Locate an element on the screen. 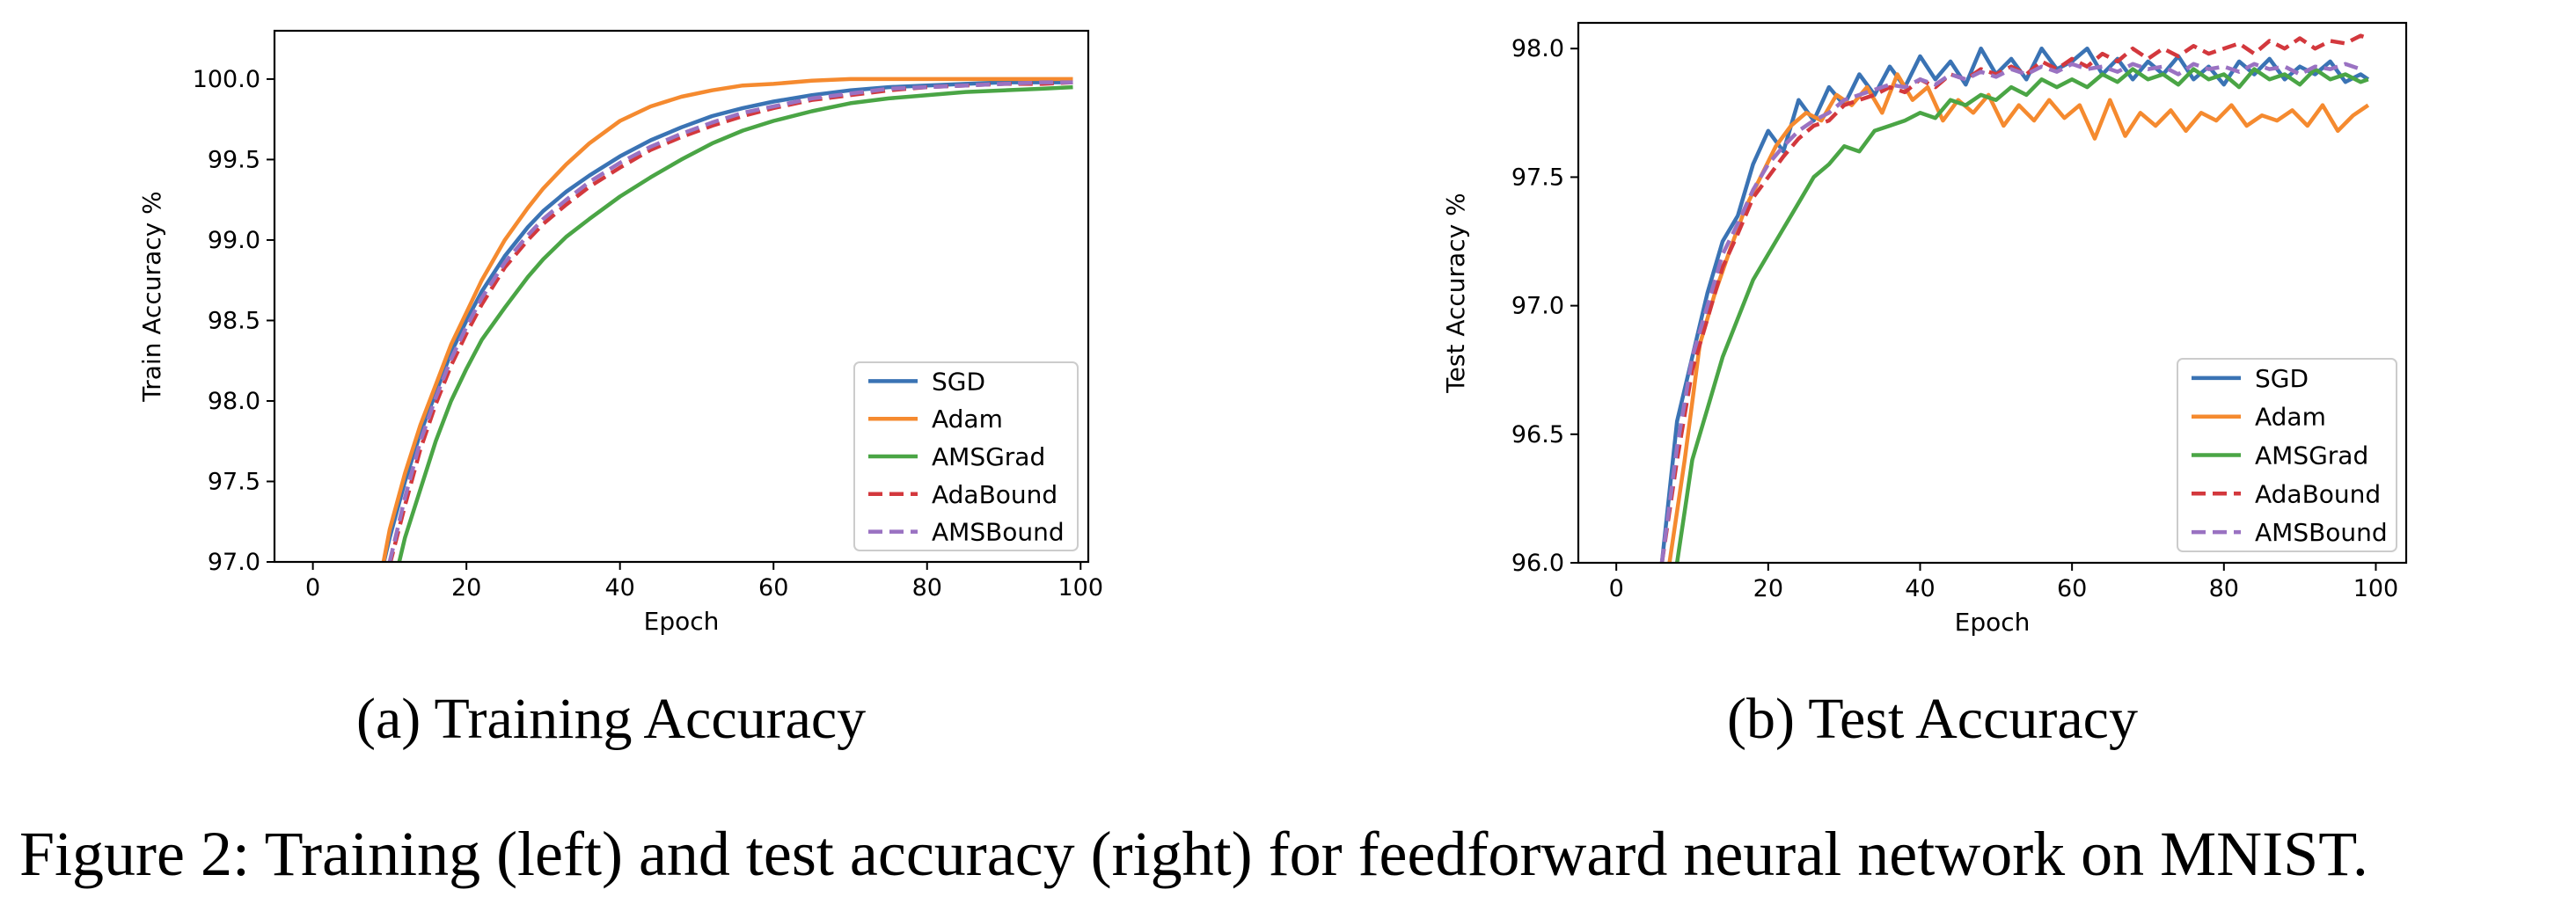  series-line-train-amsbound is located at coordinates (730, 321).